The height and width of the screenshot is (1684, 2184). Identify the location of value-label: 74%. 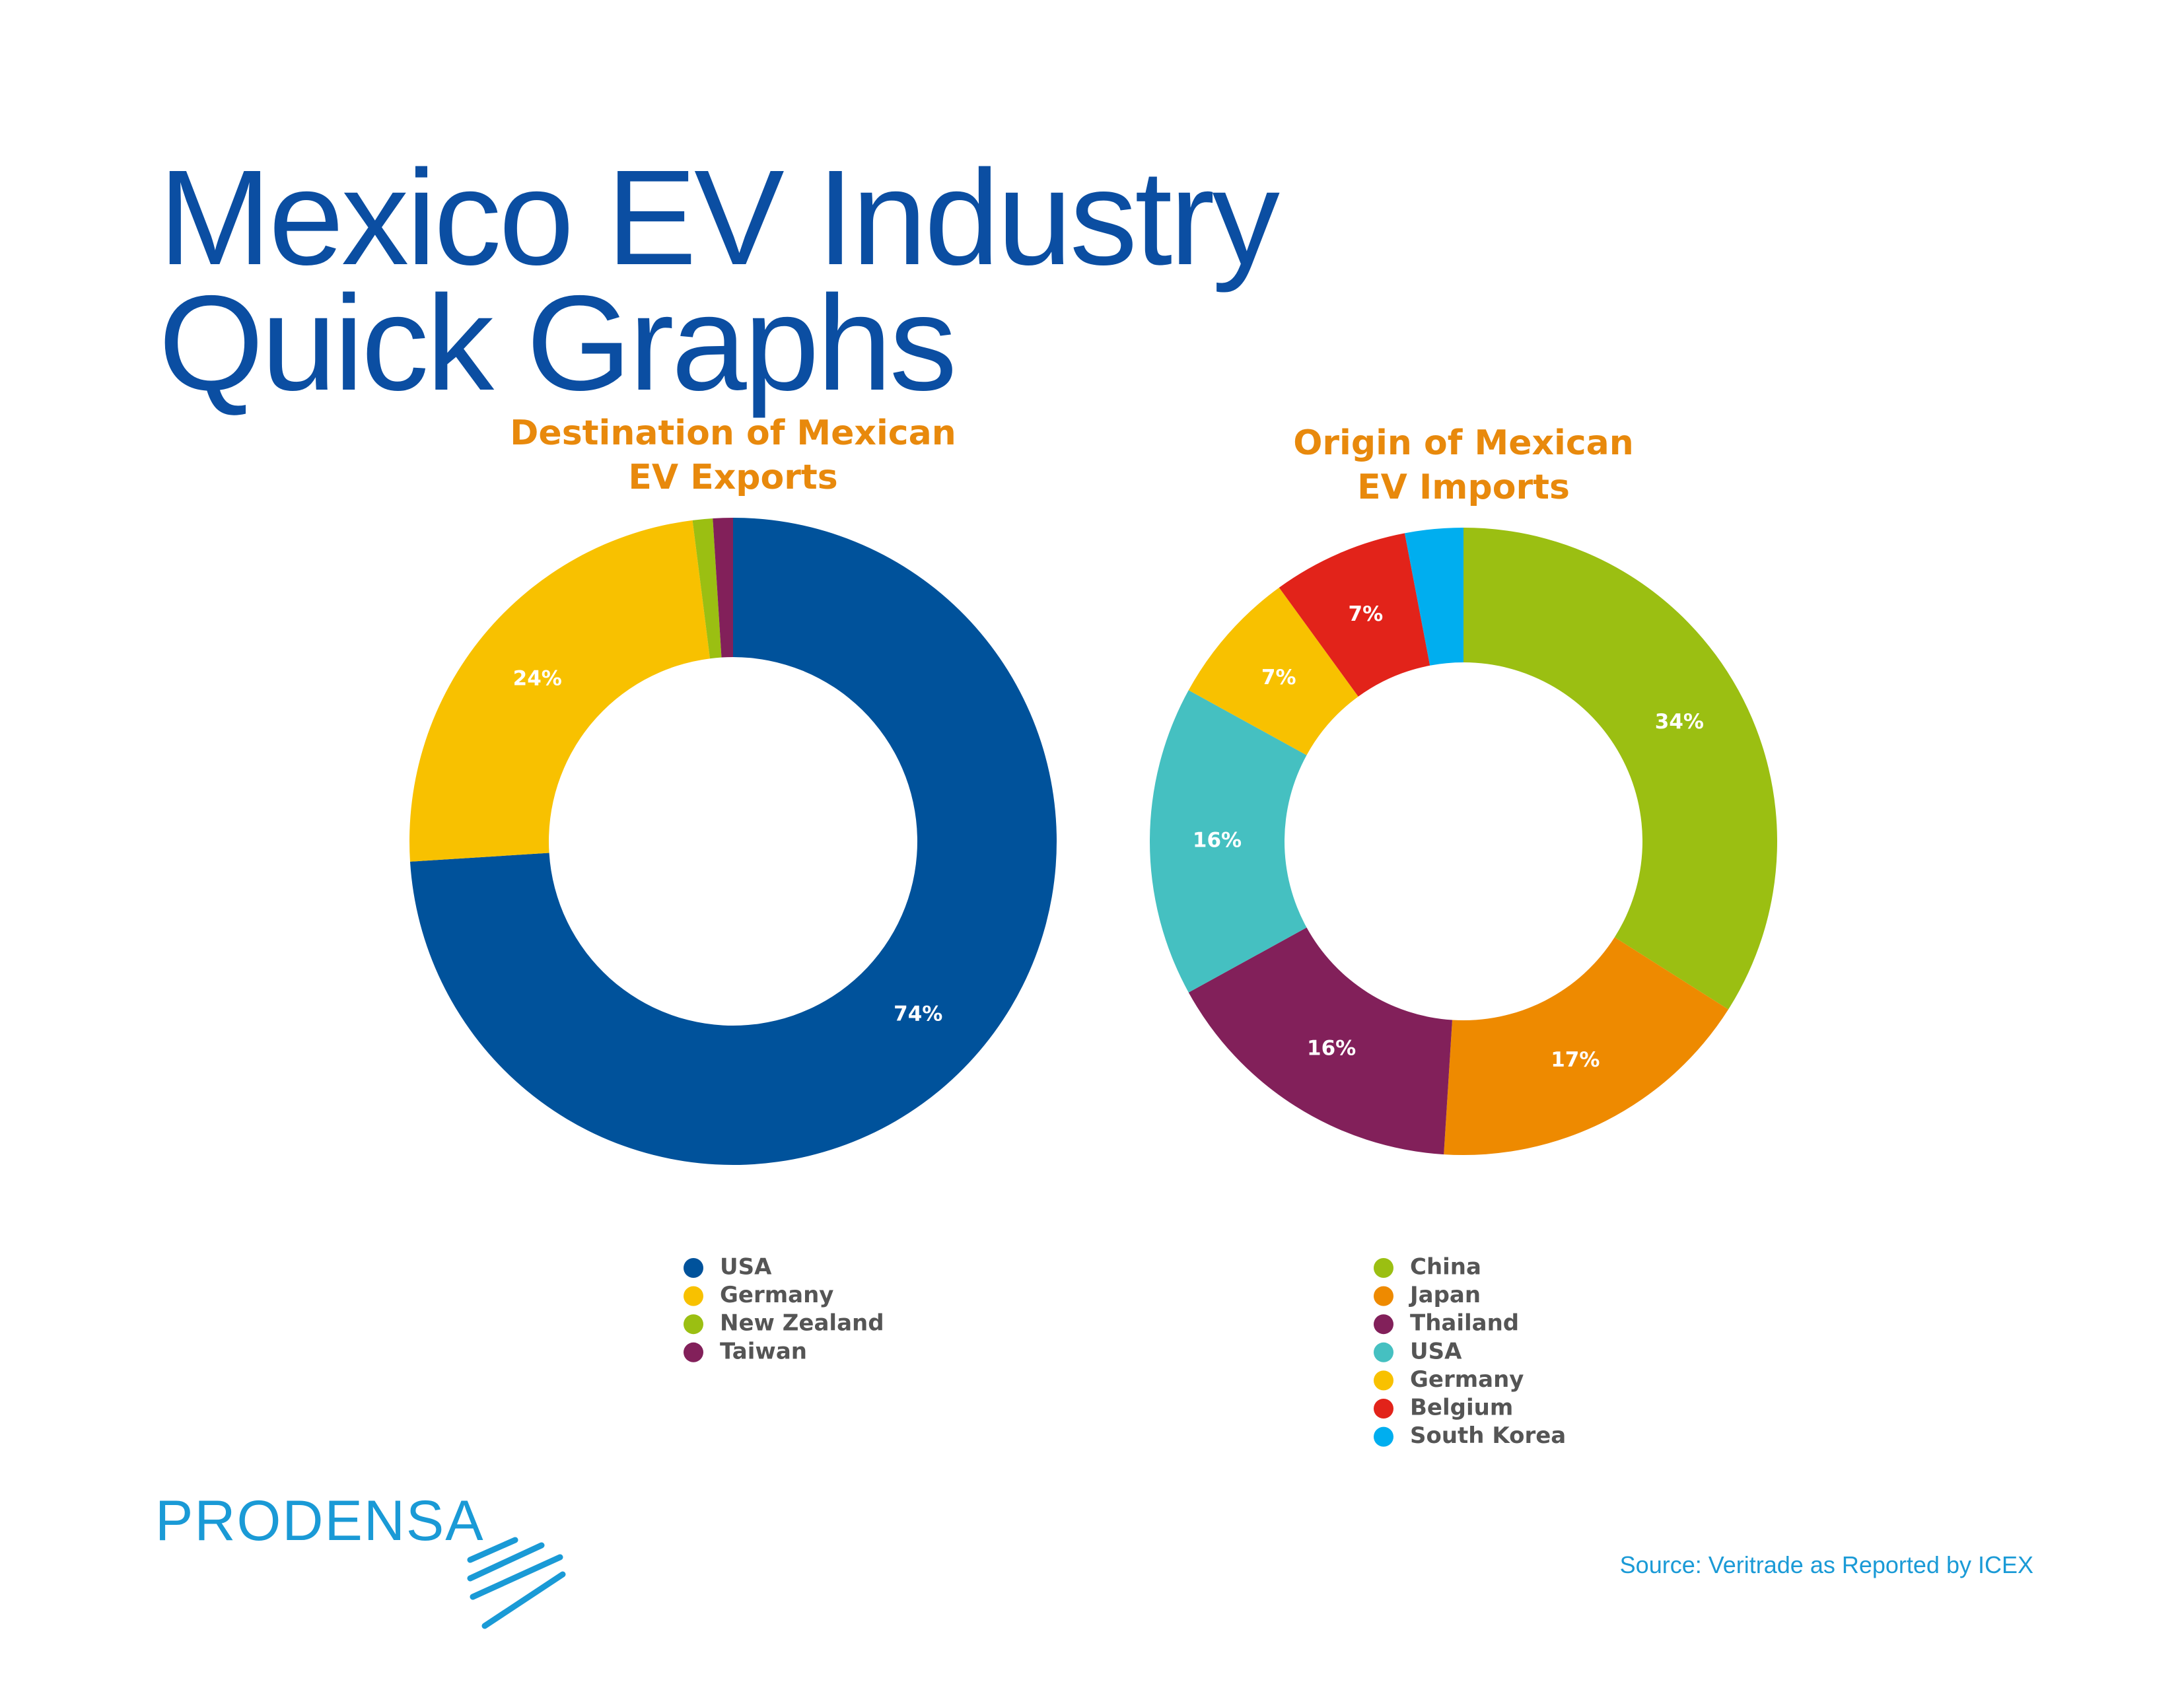
(918, 1014).